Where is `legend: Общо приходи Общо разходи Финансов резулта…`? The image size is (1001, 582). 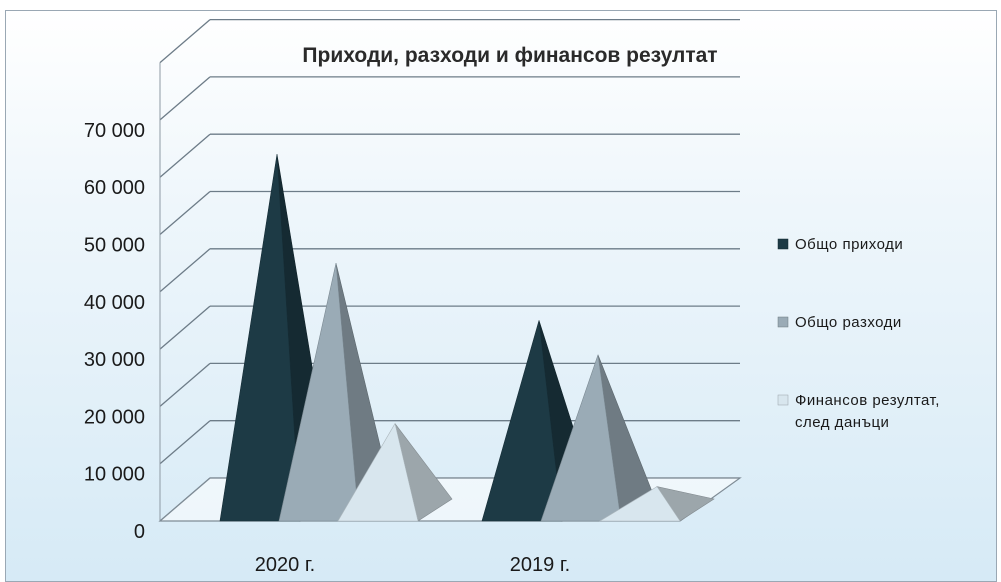
legend: Общо приходи Общо разходи Финансов резулта… is located at coordinates (858, 333).